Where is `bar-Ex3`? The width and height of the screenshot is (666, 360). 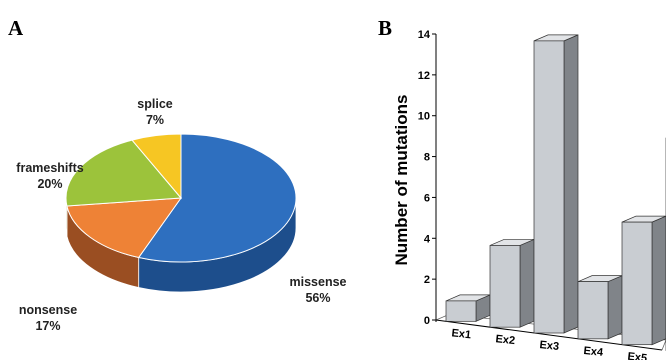 bar-Ex3 is located at coordinates (549, 187).